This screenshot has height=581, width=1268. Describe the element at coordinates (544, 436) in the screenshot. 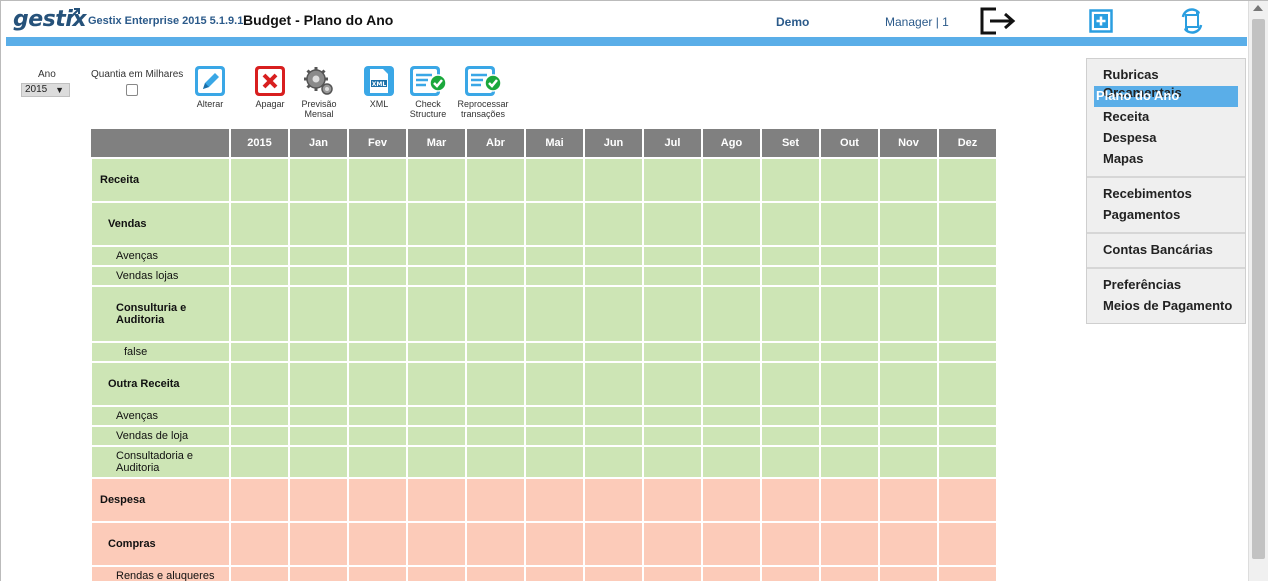

I see `table-row: Vendas de loja` at that location.